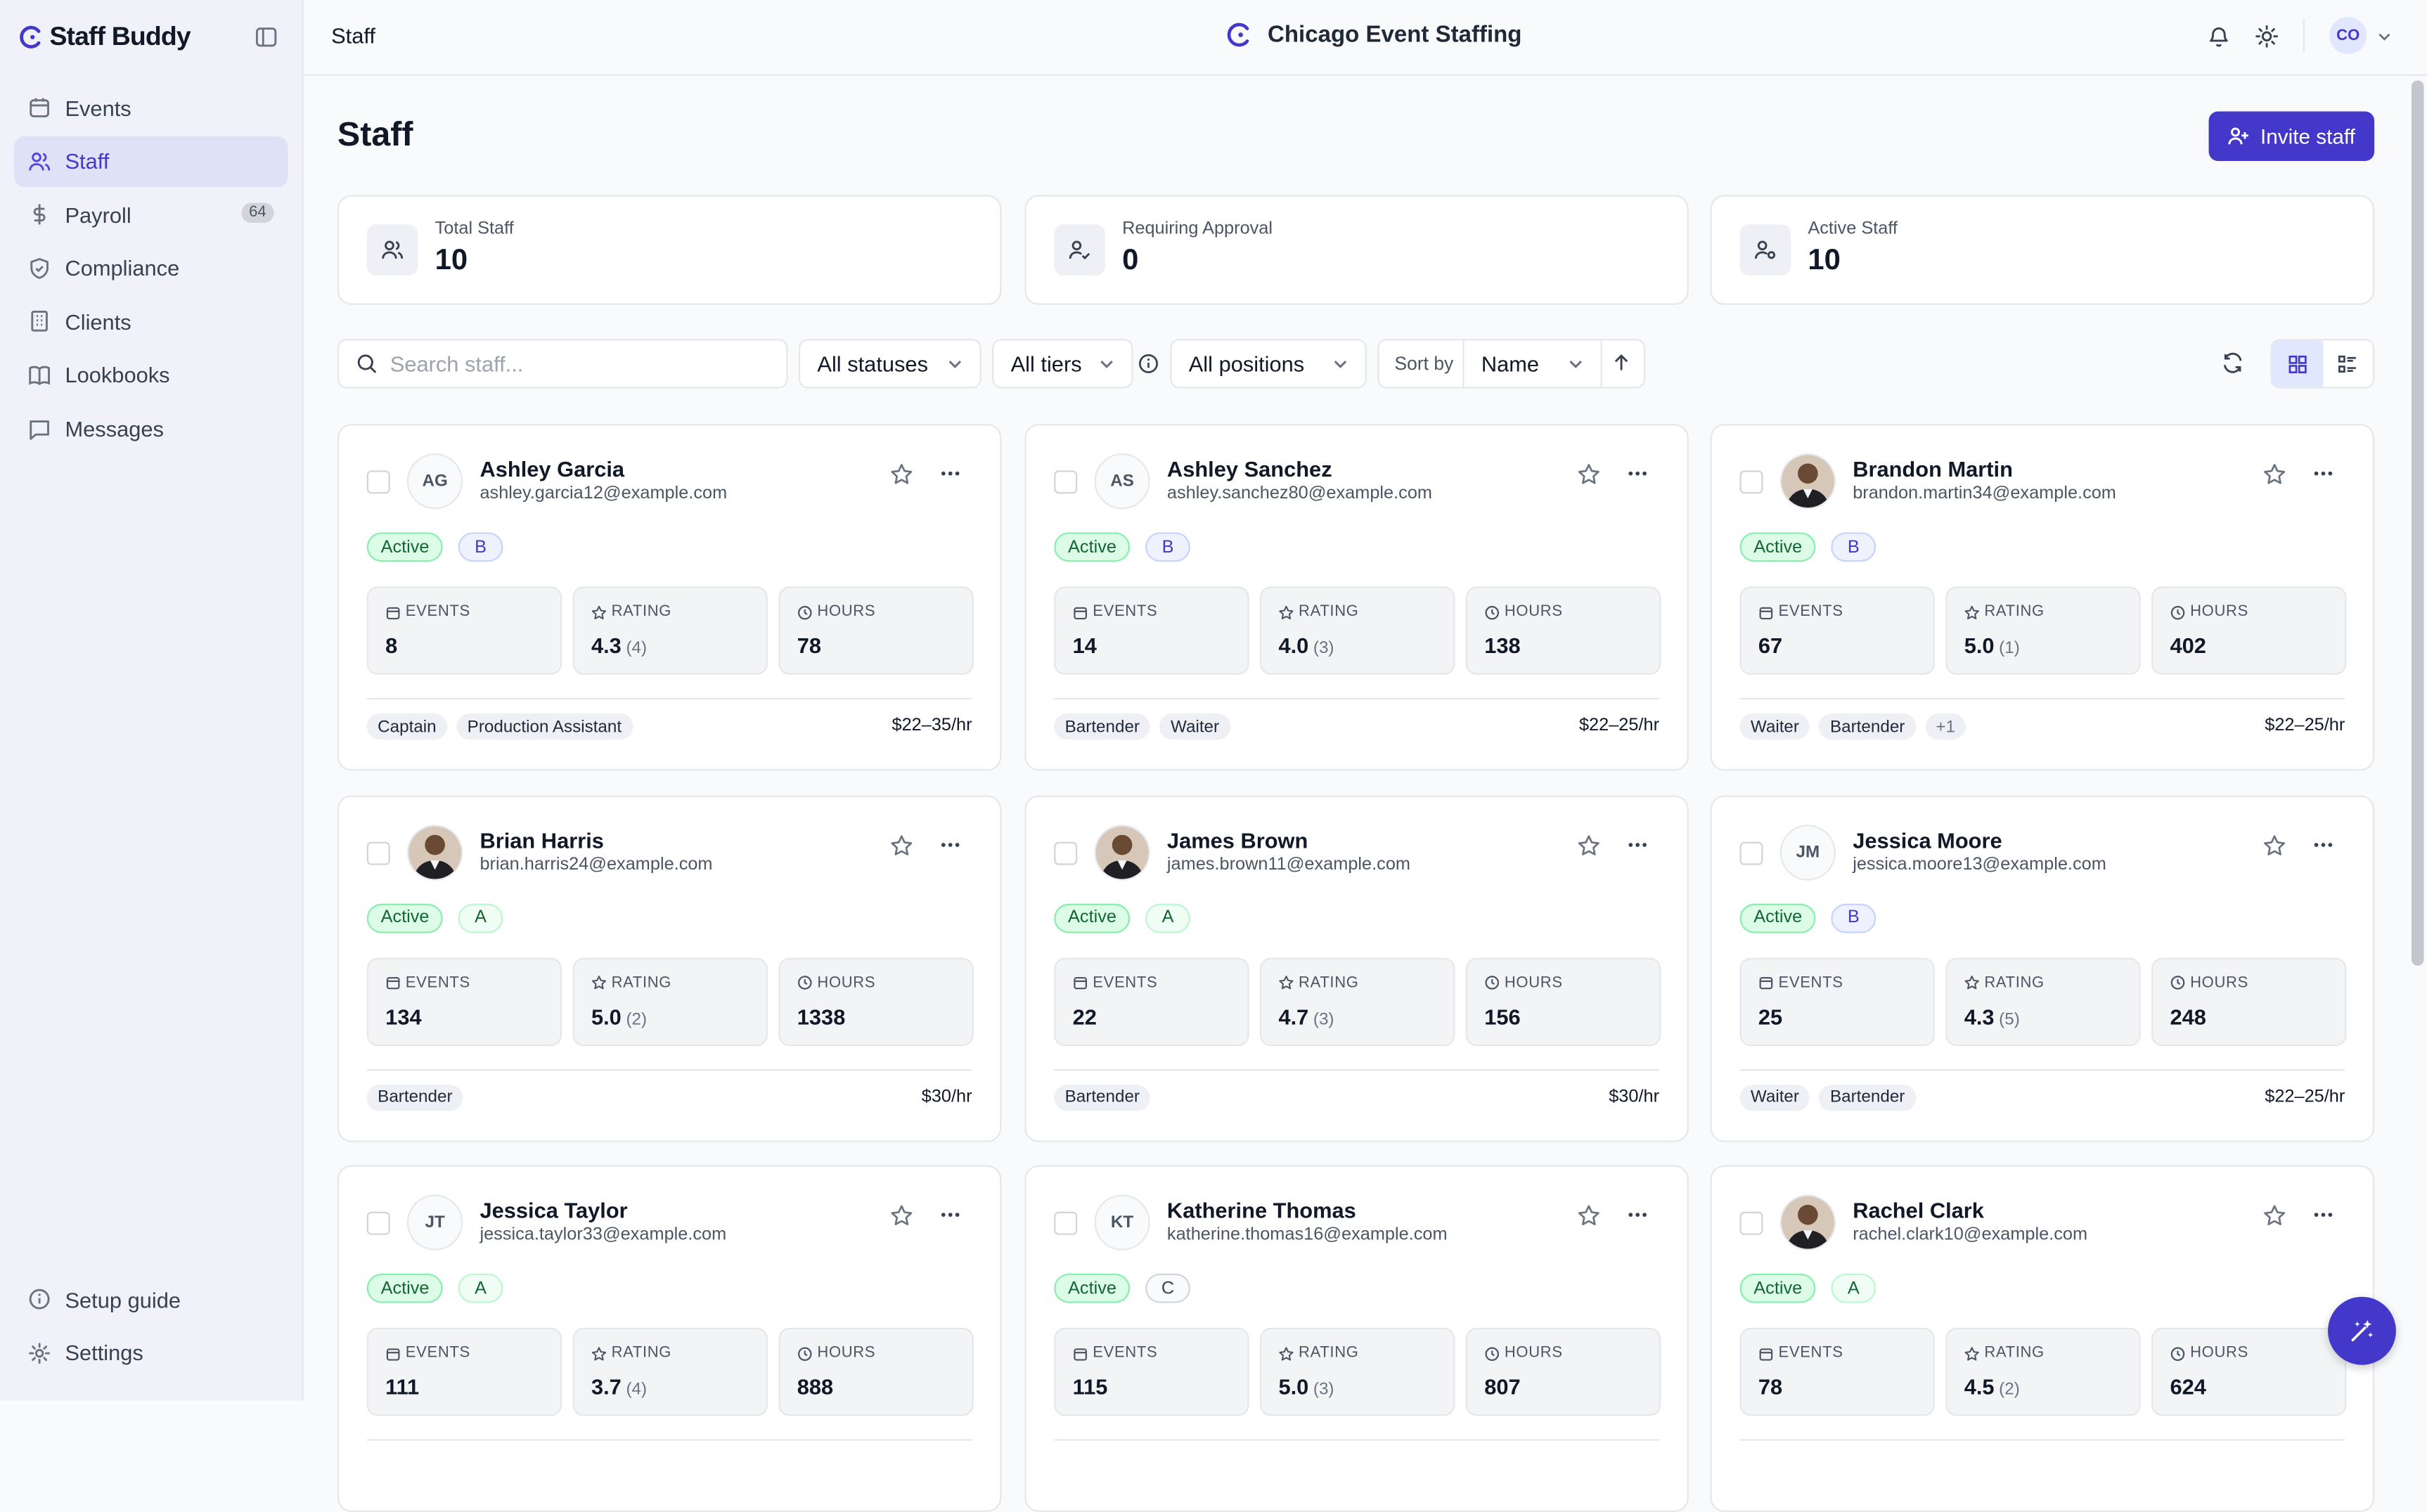 The image size is (2427, 1512). What do you see at coordinates (2218, 35) in the screenshot?
I see `bell-icon` at bounding box center [2218, 35].